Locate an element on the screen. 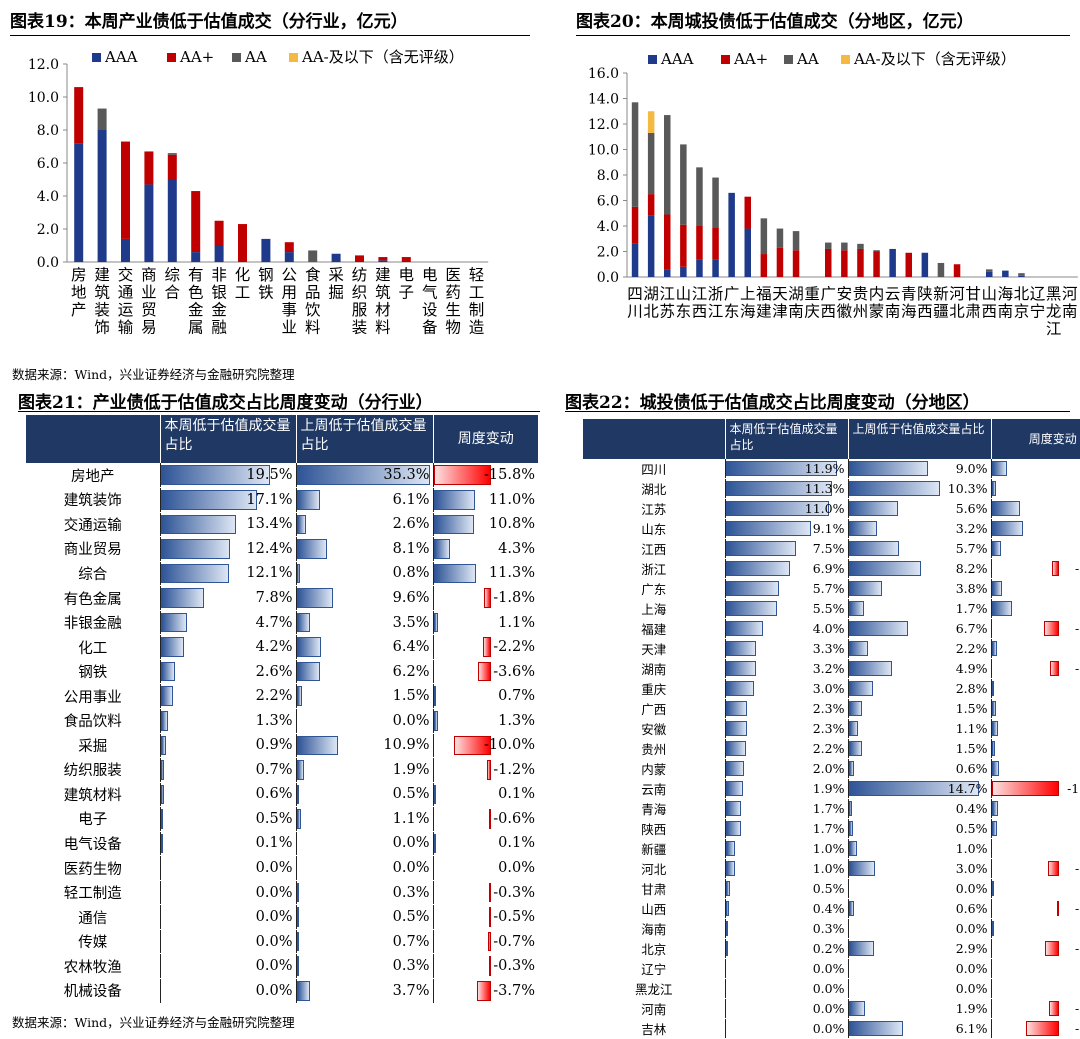  data-cell: 4.3% is located at coordinates (485, 549).